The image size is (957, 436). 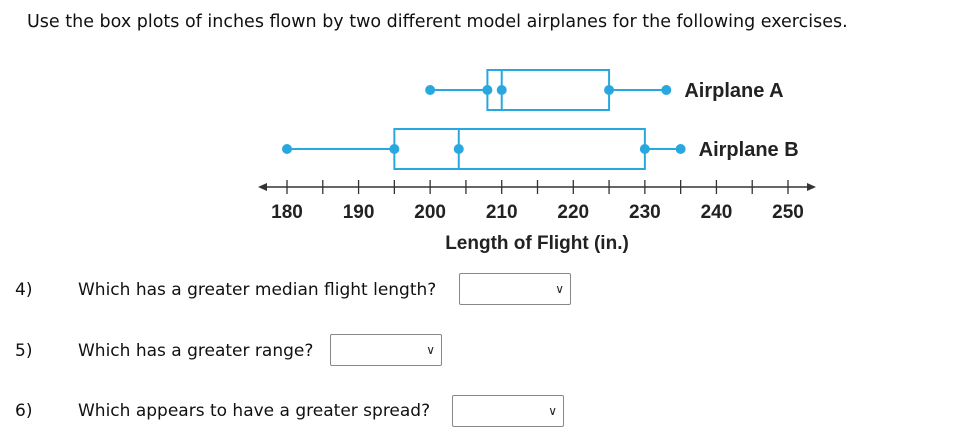 What do you see at coordinates (788, 212) in the screenshot?
I see `tick-label: 250` at bounding box center [788, 212].